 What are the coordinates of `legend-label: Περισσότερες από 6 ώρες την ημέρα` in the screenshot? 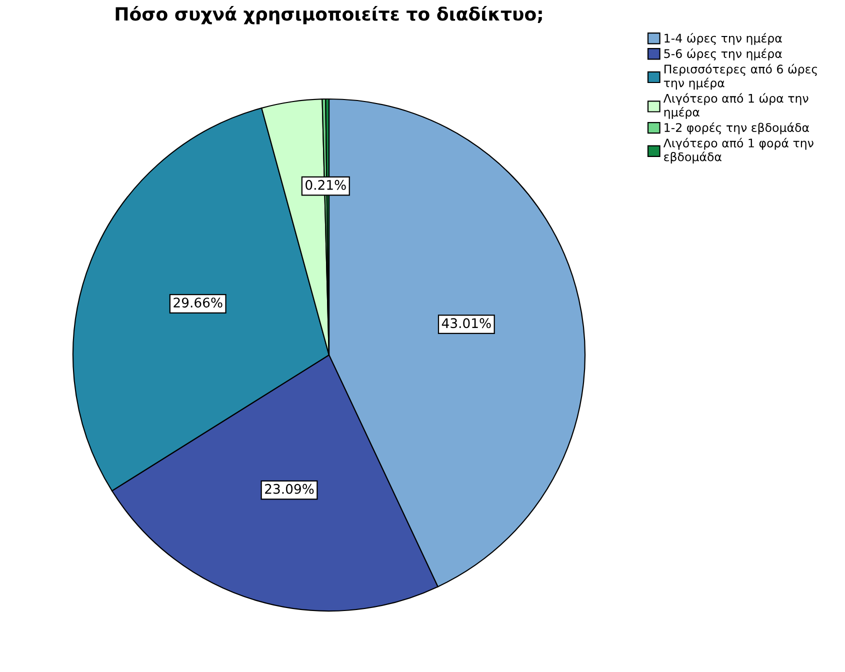 It's located at (740, 77).